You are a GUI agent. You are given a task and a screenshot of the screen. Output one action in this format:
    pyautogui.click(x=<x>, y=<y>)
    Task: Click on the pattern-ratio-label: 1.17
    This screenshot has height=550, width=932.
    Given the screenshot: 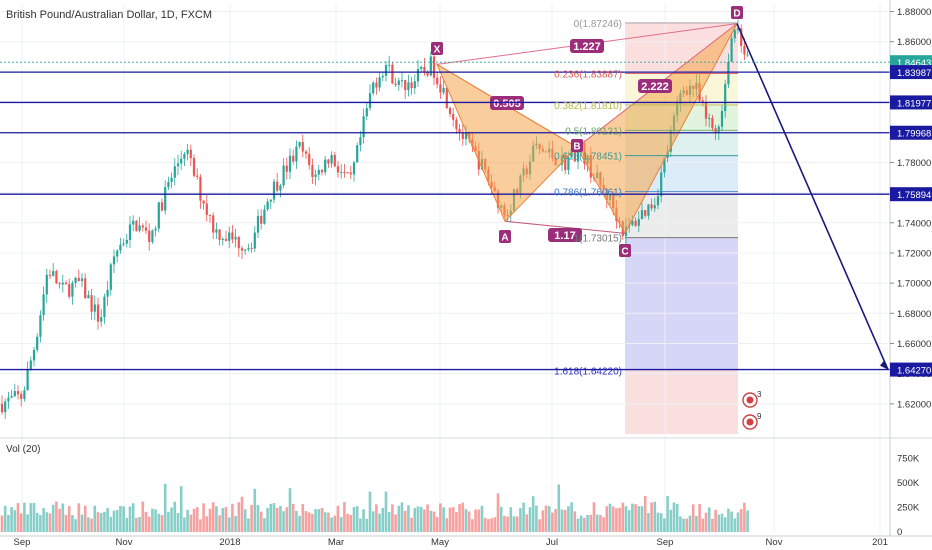 What is the action you would take?
    pyautogui.click(x=564, y=236)
    